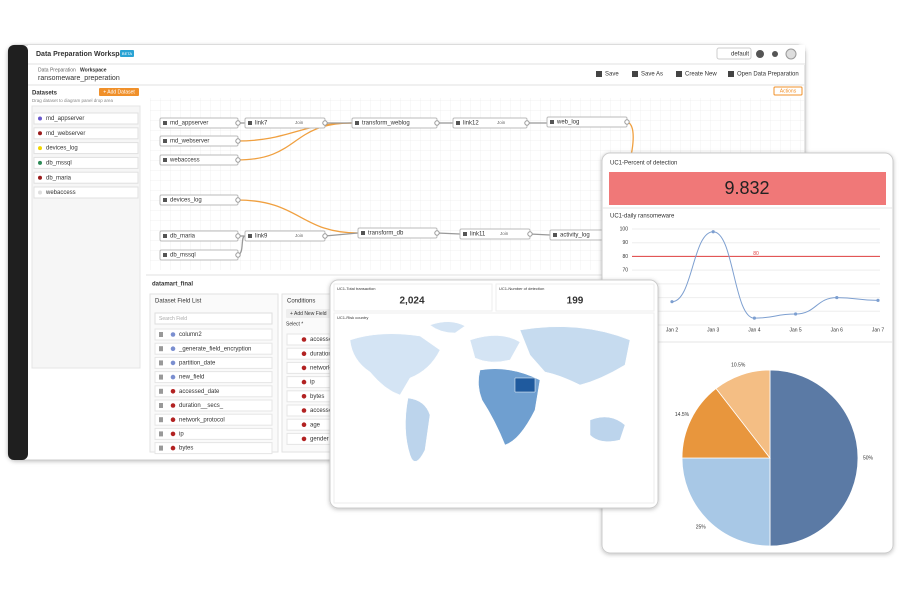  I want to click on workspace-name: default, so click(740, 55).